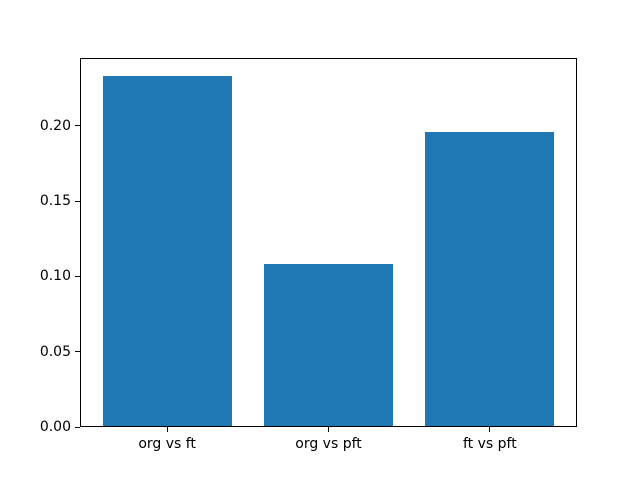 The height and width of the screenshot is (480, 640). What do you see at coordinates (55, 351) in the screenshot?
I see `y-tick-label: 0.05` at bounding box center [55, 351].